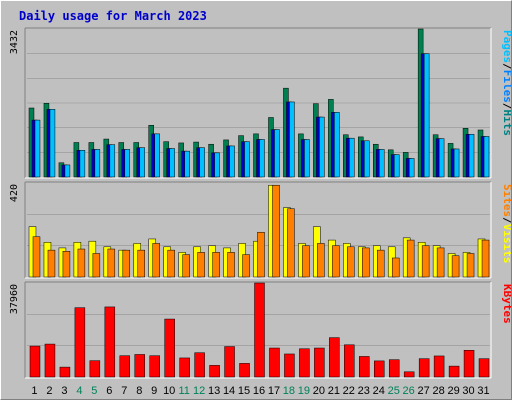 The width and height of the screenshot is (512, 400). I want to click on x-tick-day-29: 29, so click(453, 391).